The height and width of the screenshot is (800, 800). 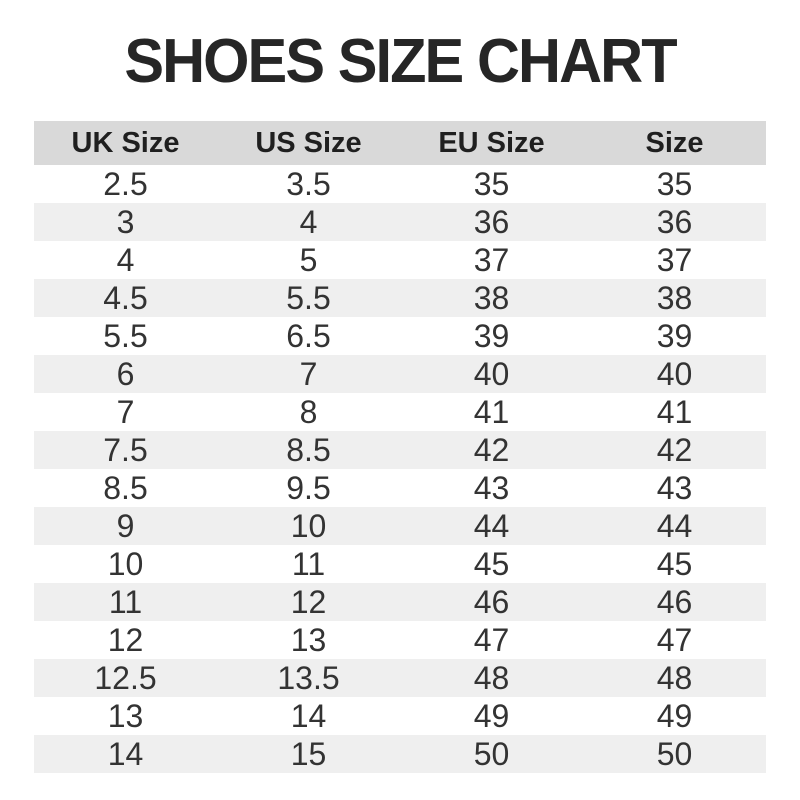 What do you see at coordinates (400, 222) in the screenshot?
I see `table-row: 3 4 36 36` at bounding box center [400, 222].